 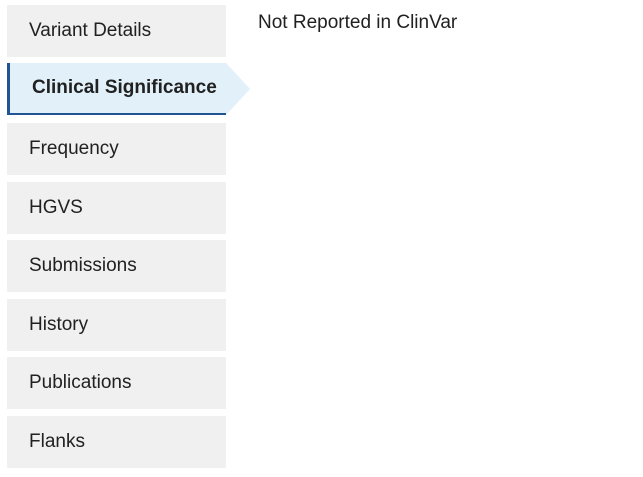 I want to click on tab-submissions: Submissions, so click(x=116, y=266).